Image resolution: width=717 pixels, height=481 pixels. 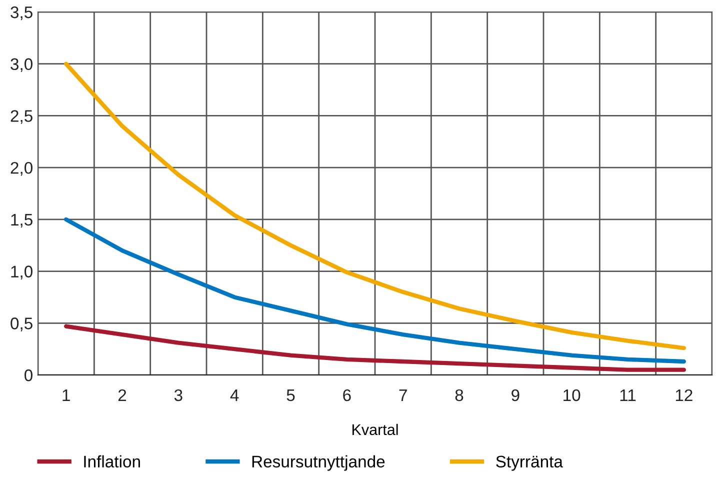 I want to click on y-tick-label: 3,5, so click(x=21, y=13).